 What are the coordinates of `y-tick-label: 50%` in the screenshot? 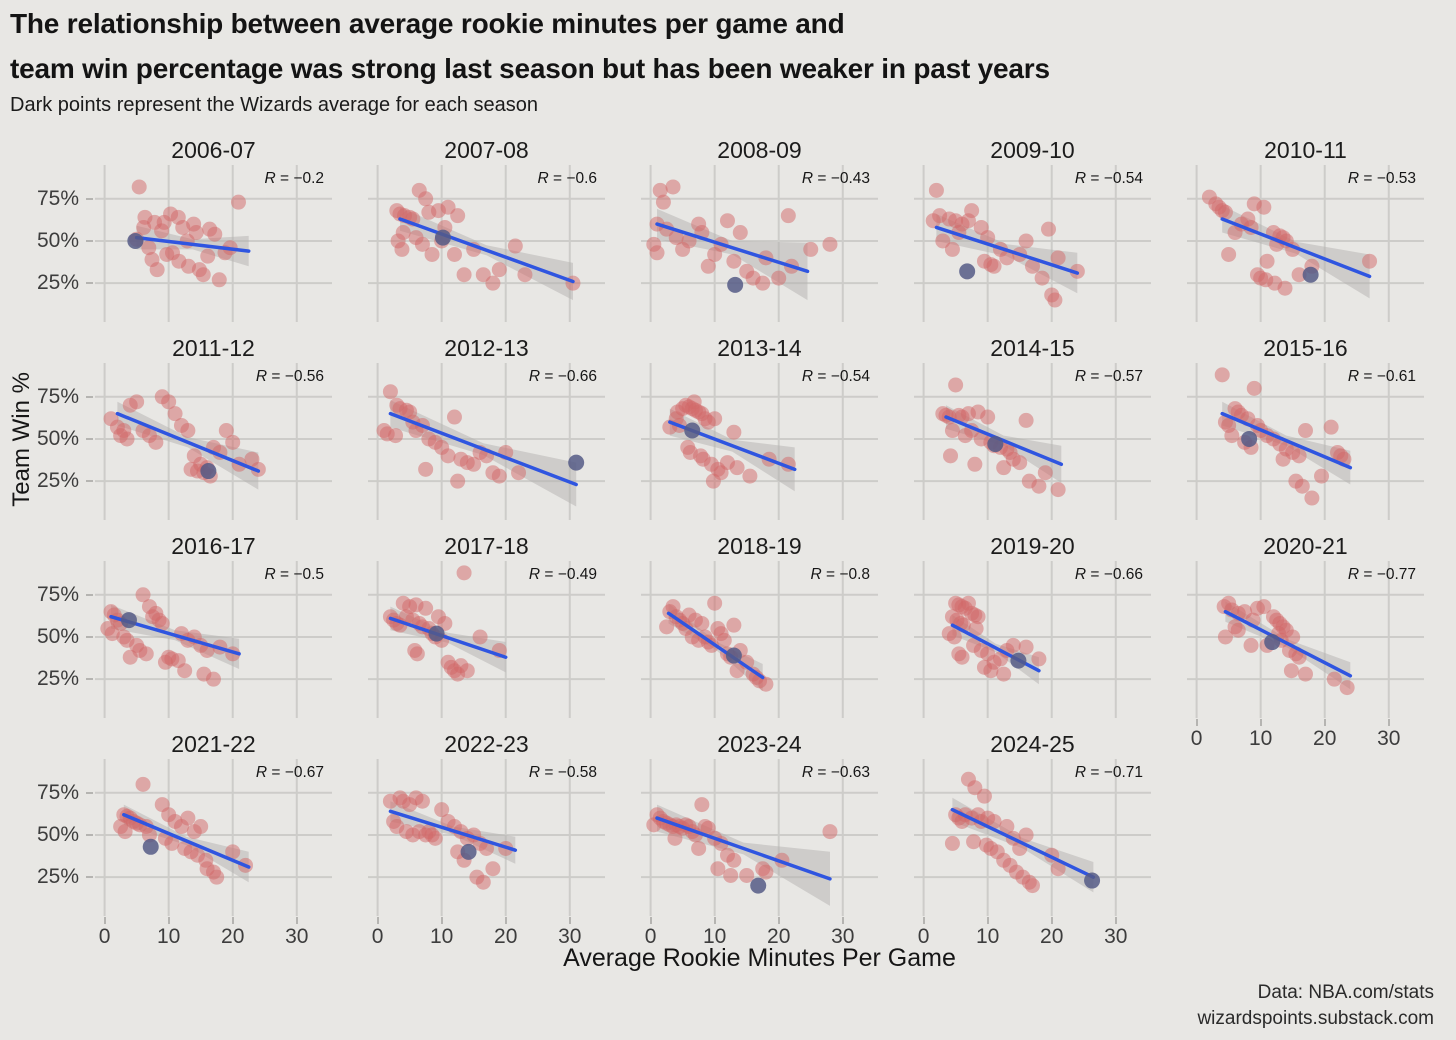 It's located at (57, 240).